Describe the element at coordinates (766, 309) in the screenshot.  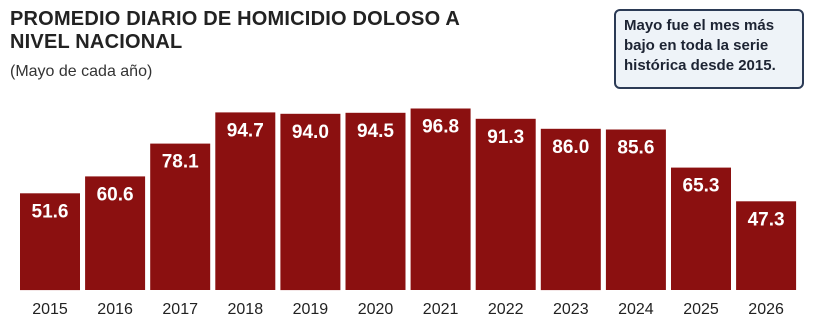
I see `x-tick-2026: 2026` at that location.